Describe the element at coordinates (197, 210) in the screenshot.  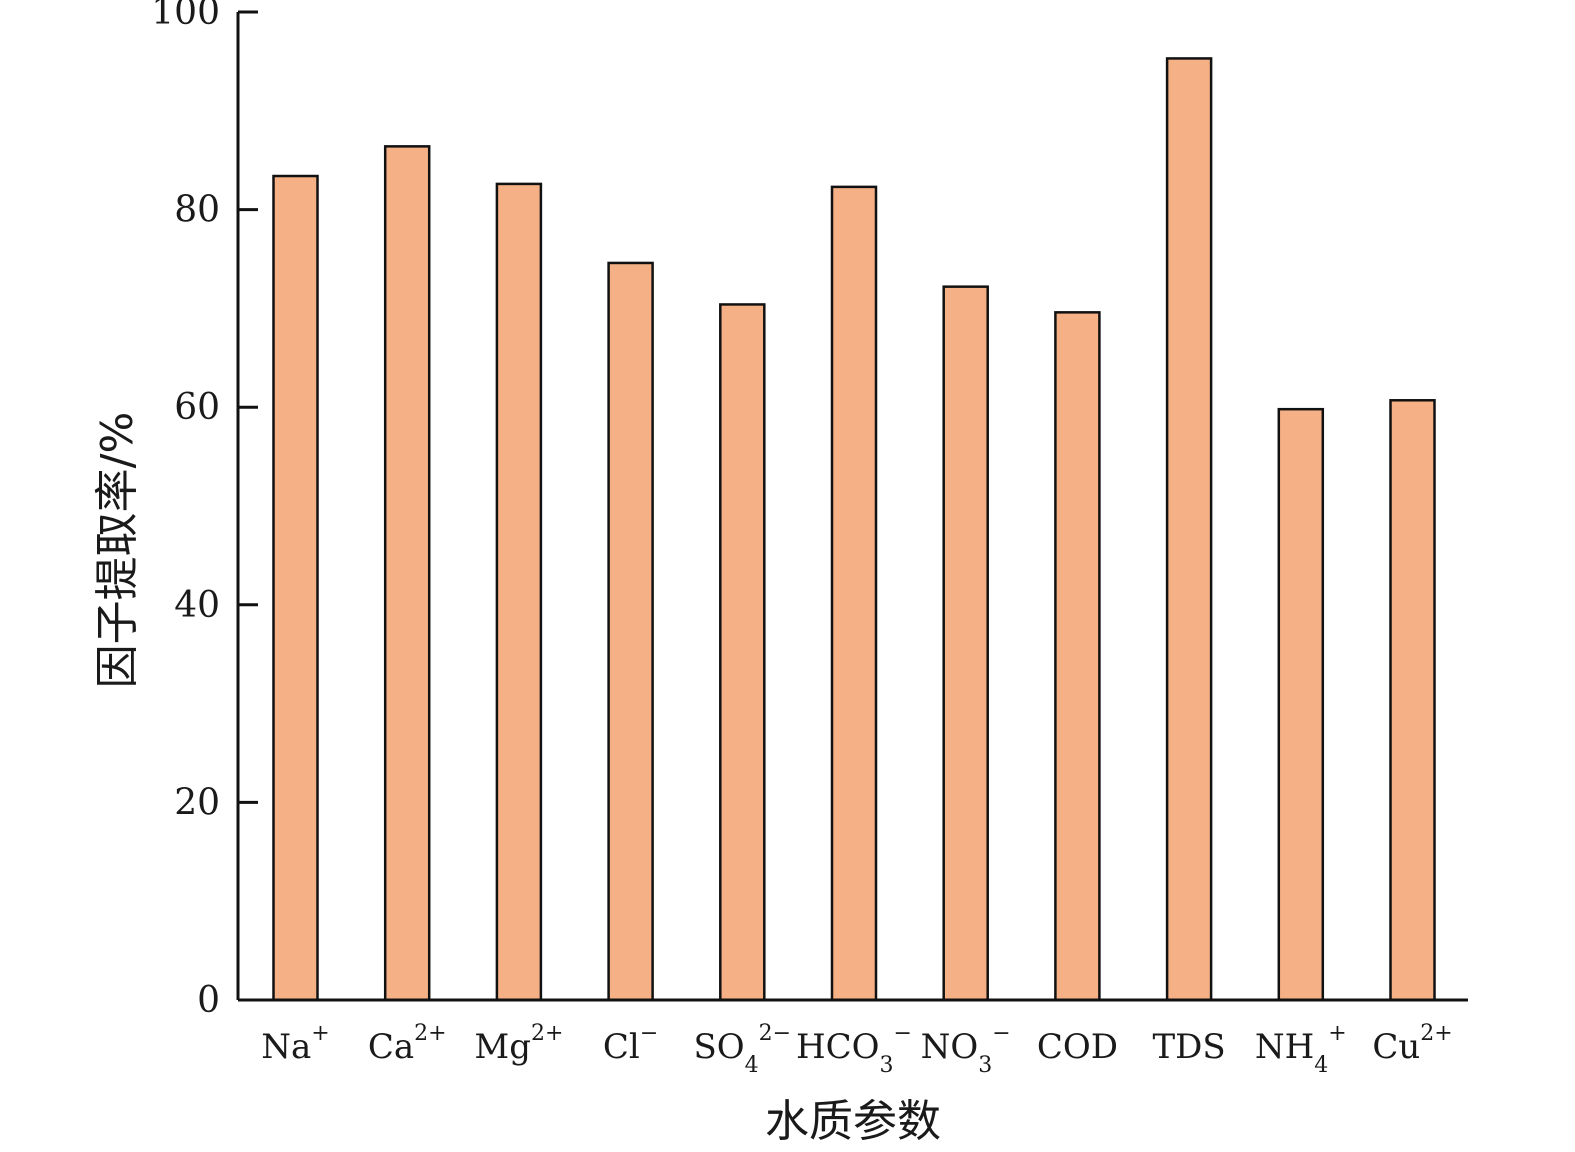
I see `y-tick-label: 80` at that location.